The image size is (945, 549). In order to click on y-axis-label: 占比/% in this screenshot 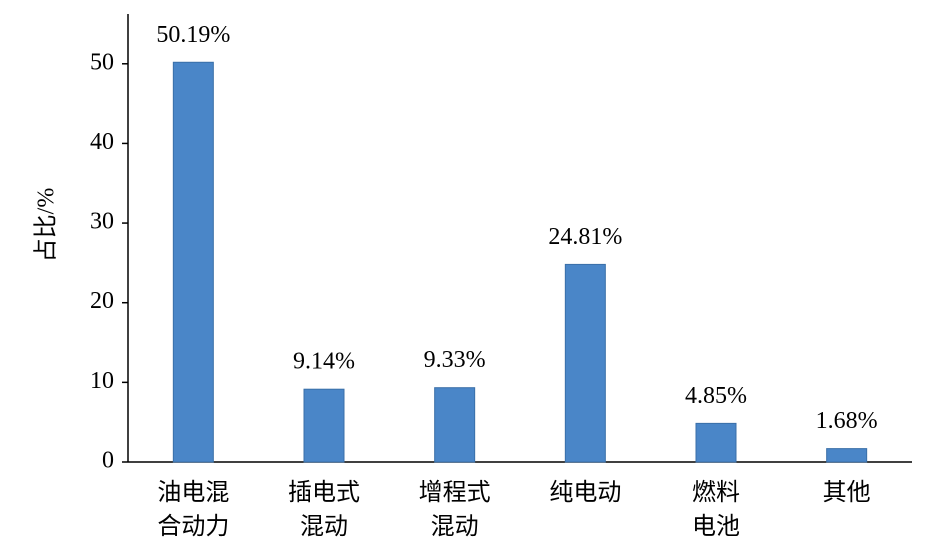, I will do `click(46, 225)`.